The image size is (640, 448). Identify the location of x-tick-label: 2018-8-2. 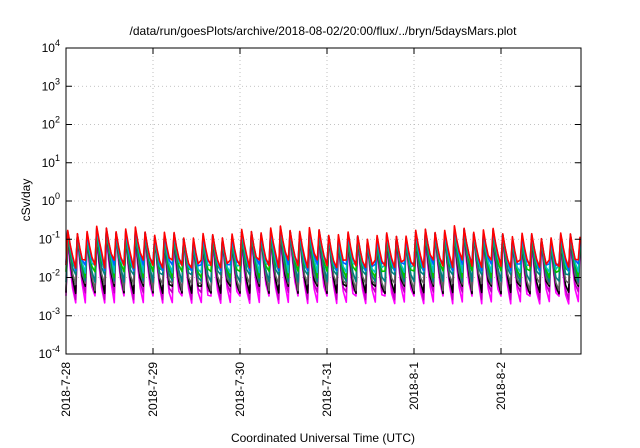
(501, 386).